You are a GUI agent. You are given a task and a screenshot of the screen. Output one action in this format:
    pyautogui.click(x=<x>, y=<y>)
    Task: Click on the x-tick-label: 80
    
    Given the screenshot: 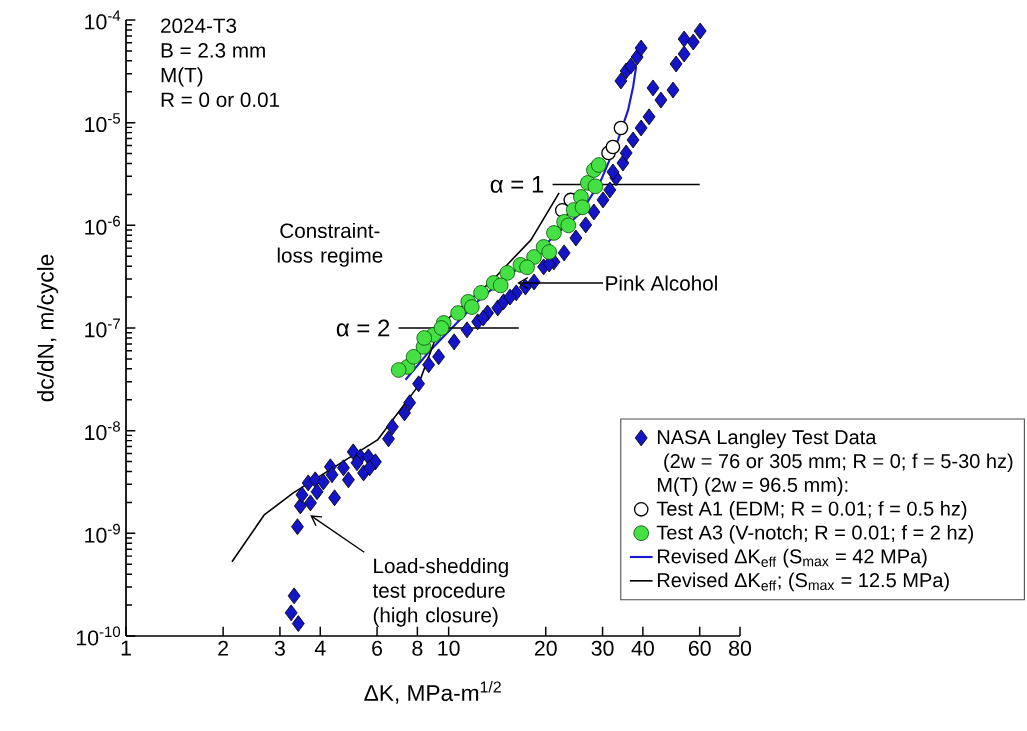 What is the action you would take?
    pyautogui.click(x=740, y=648)
    